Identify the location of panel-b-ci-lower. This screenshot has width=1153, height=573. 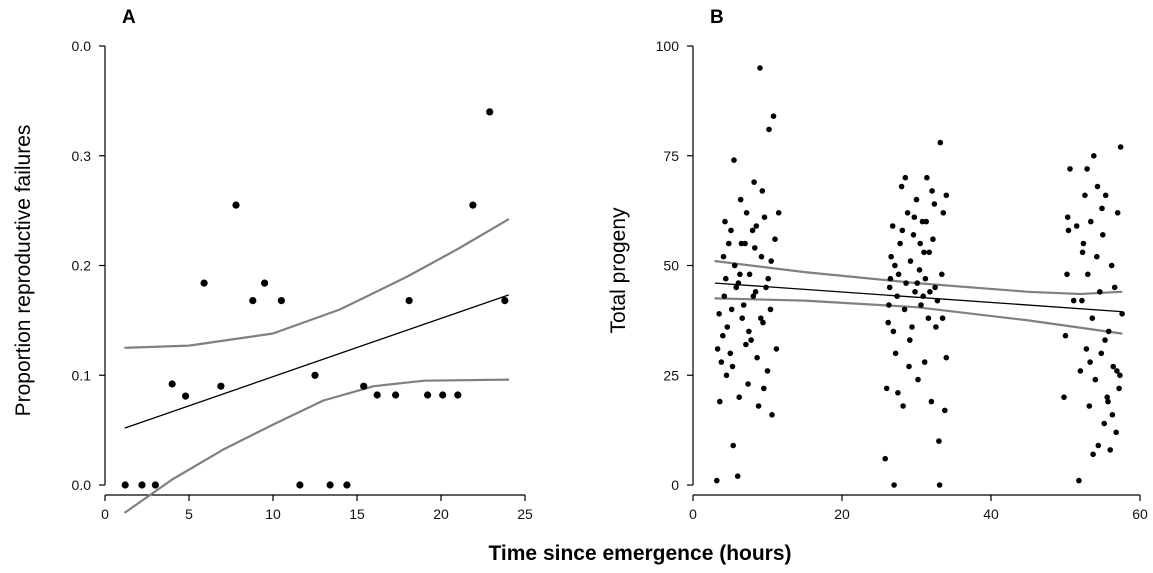
(918, 316).